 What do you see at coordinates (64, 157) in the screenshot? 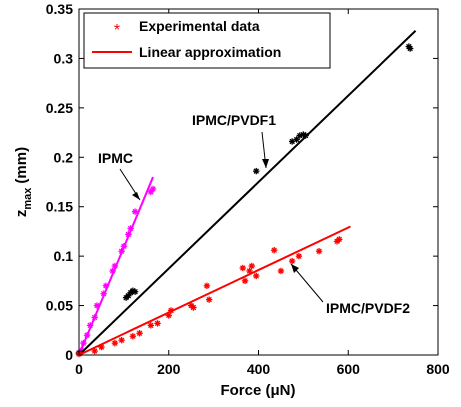
I see `y-tick-label: 0.2` at bounding box center [64, 157].